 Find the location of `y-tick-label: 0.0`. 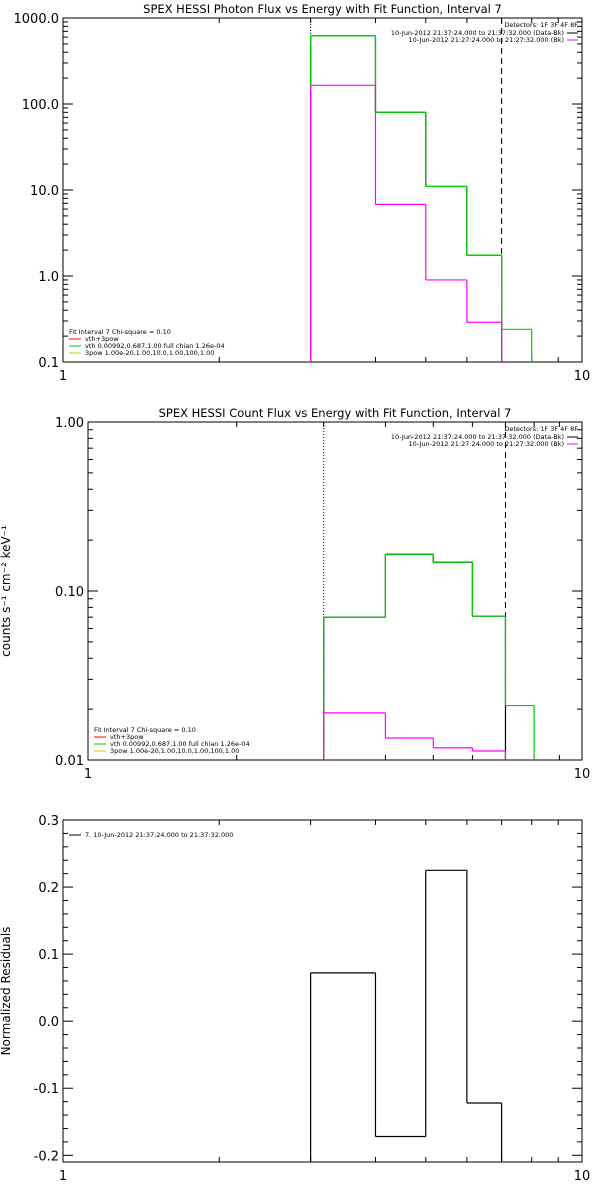

y-tick-label: 0.0 is located at coordinates (48, 1022).